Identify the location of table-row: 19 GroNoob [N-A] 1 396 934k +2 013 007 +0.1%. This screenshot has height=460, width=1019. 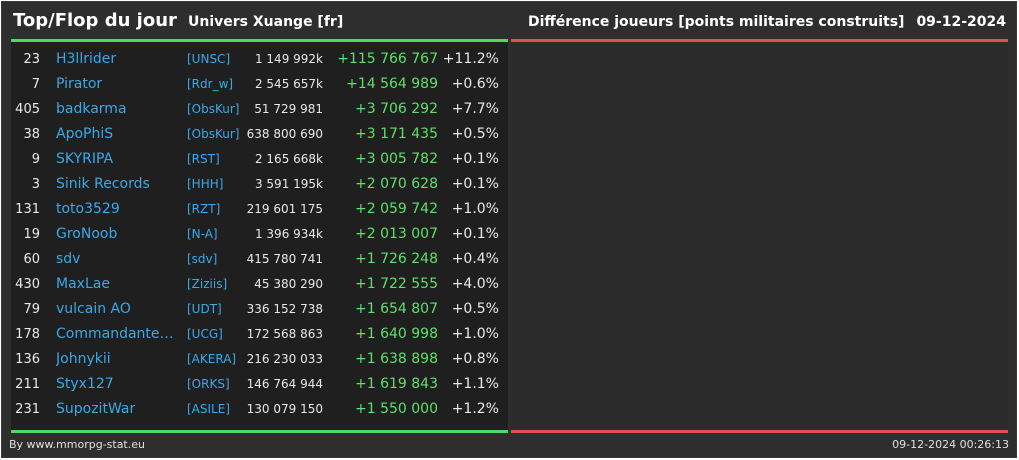
(259, 234).